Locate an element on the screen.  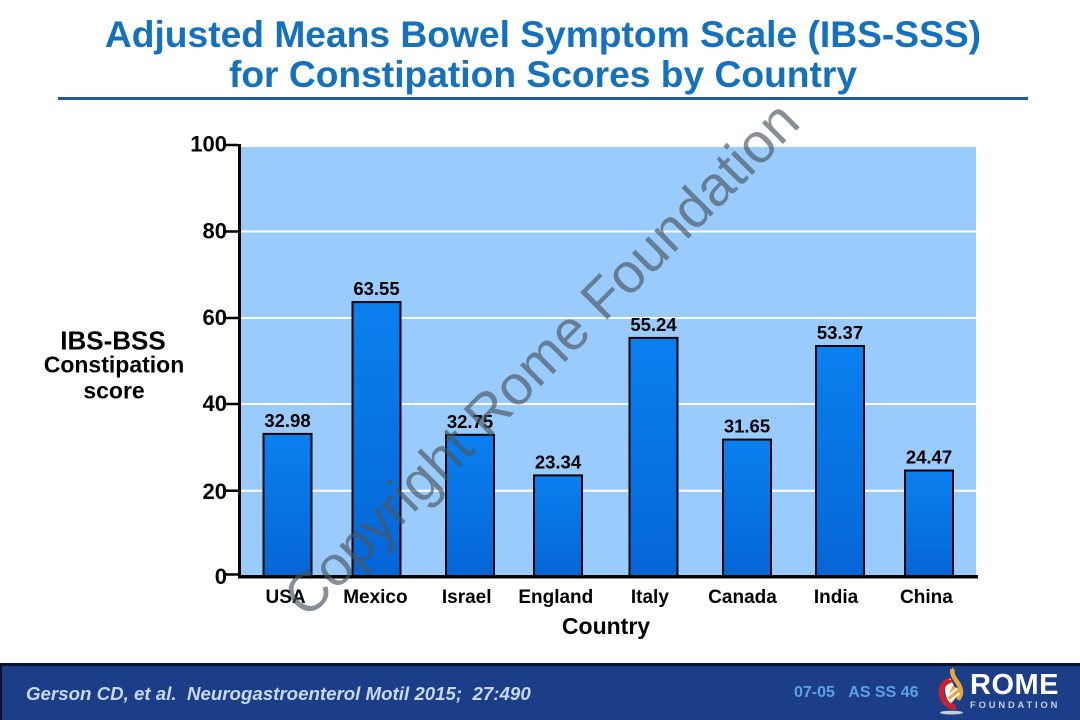
svg-text: England is located at coordinates (555, 597).